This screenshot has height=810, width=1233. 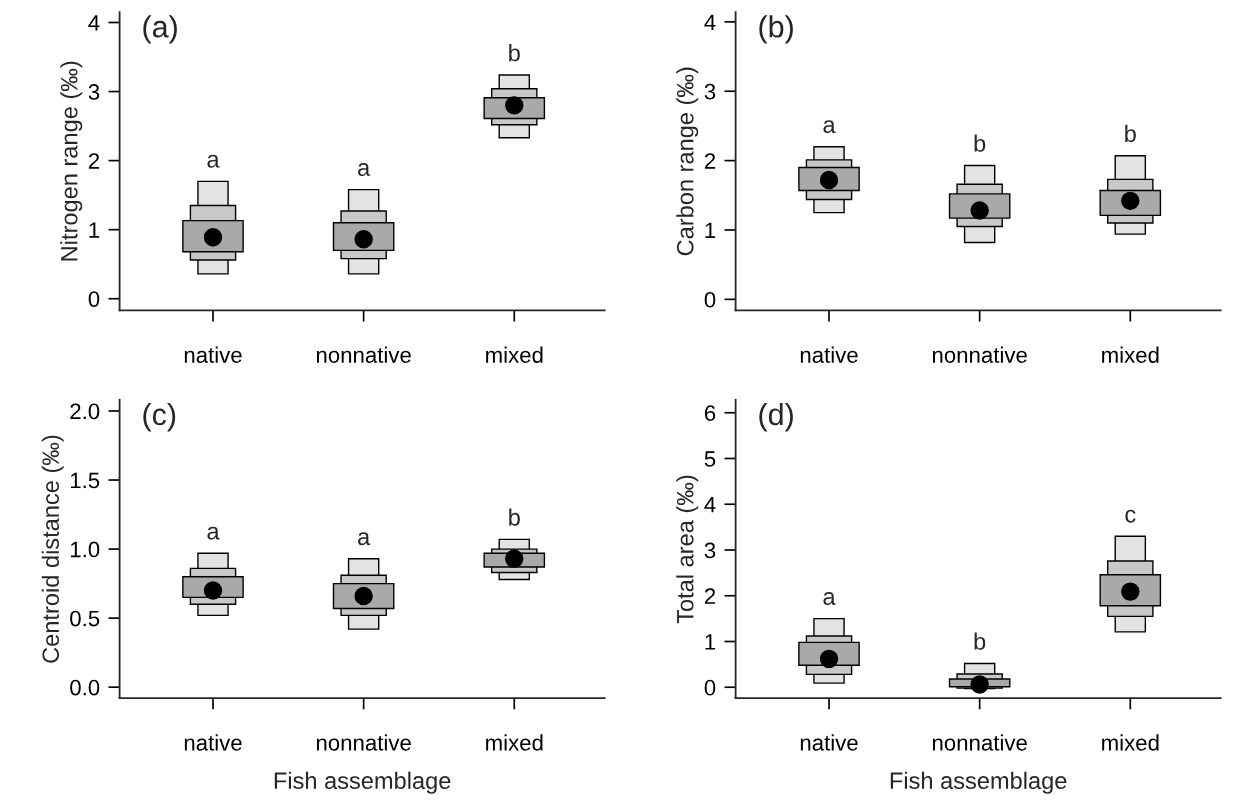 What do you see at coordinates (85, 549) in the screenshot?
I see `y-tick-label: 1.0` at bounding box center [85, 549].